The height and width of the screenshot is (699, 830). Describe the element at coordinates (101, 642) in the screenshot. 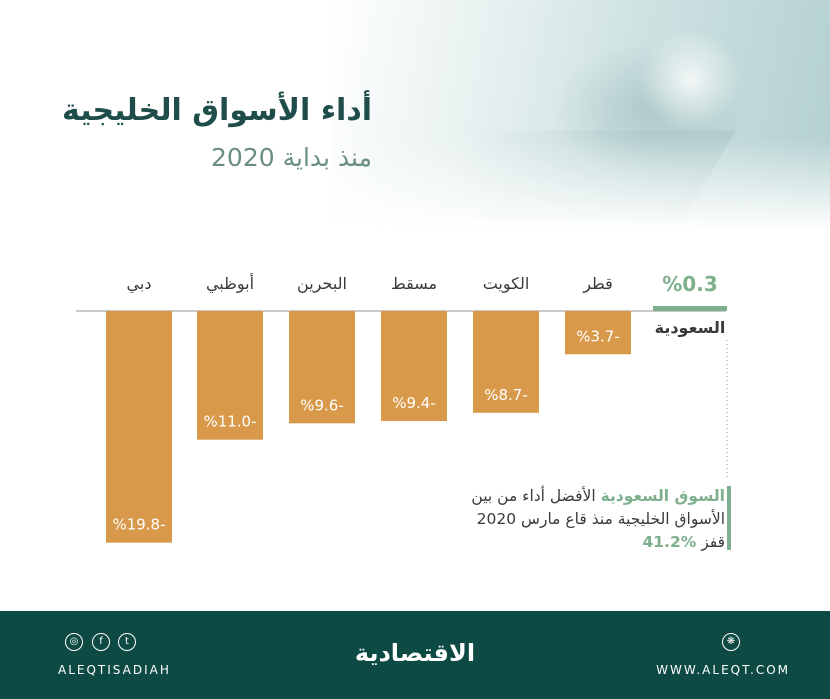

I see `facebook-icon: f` at that location.